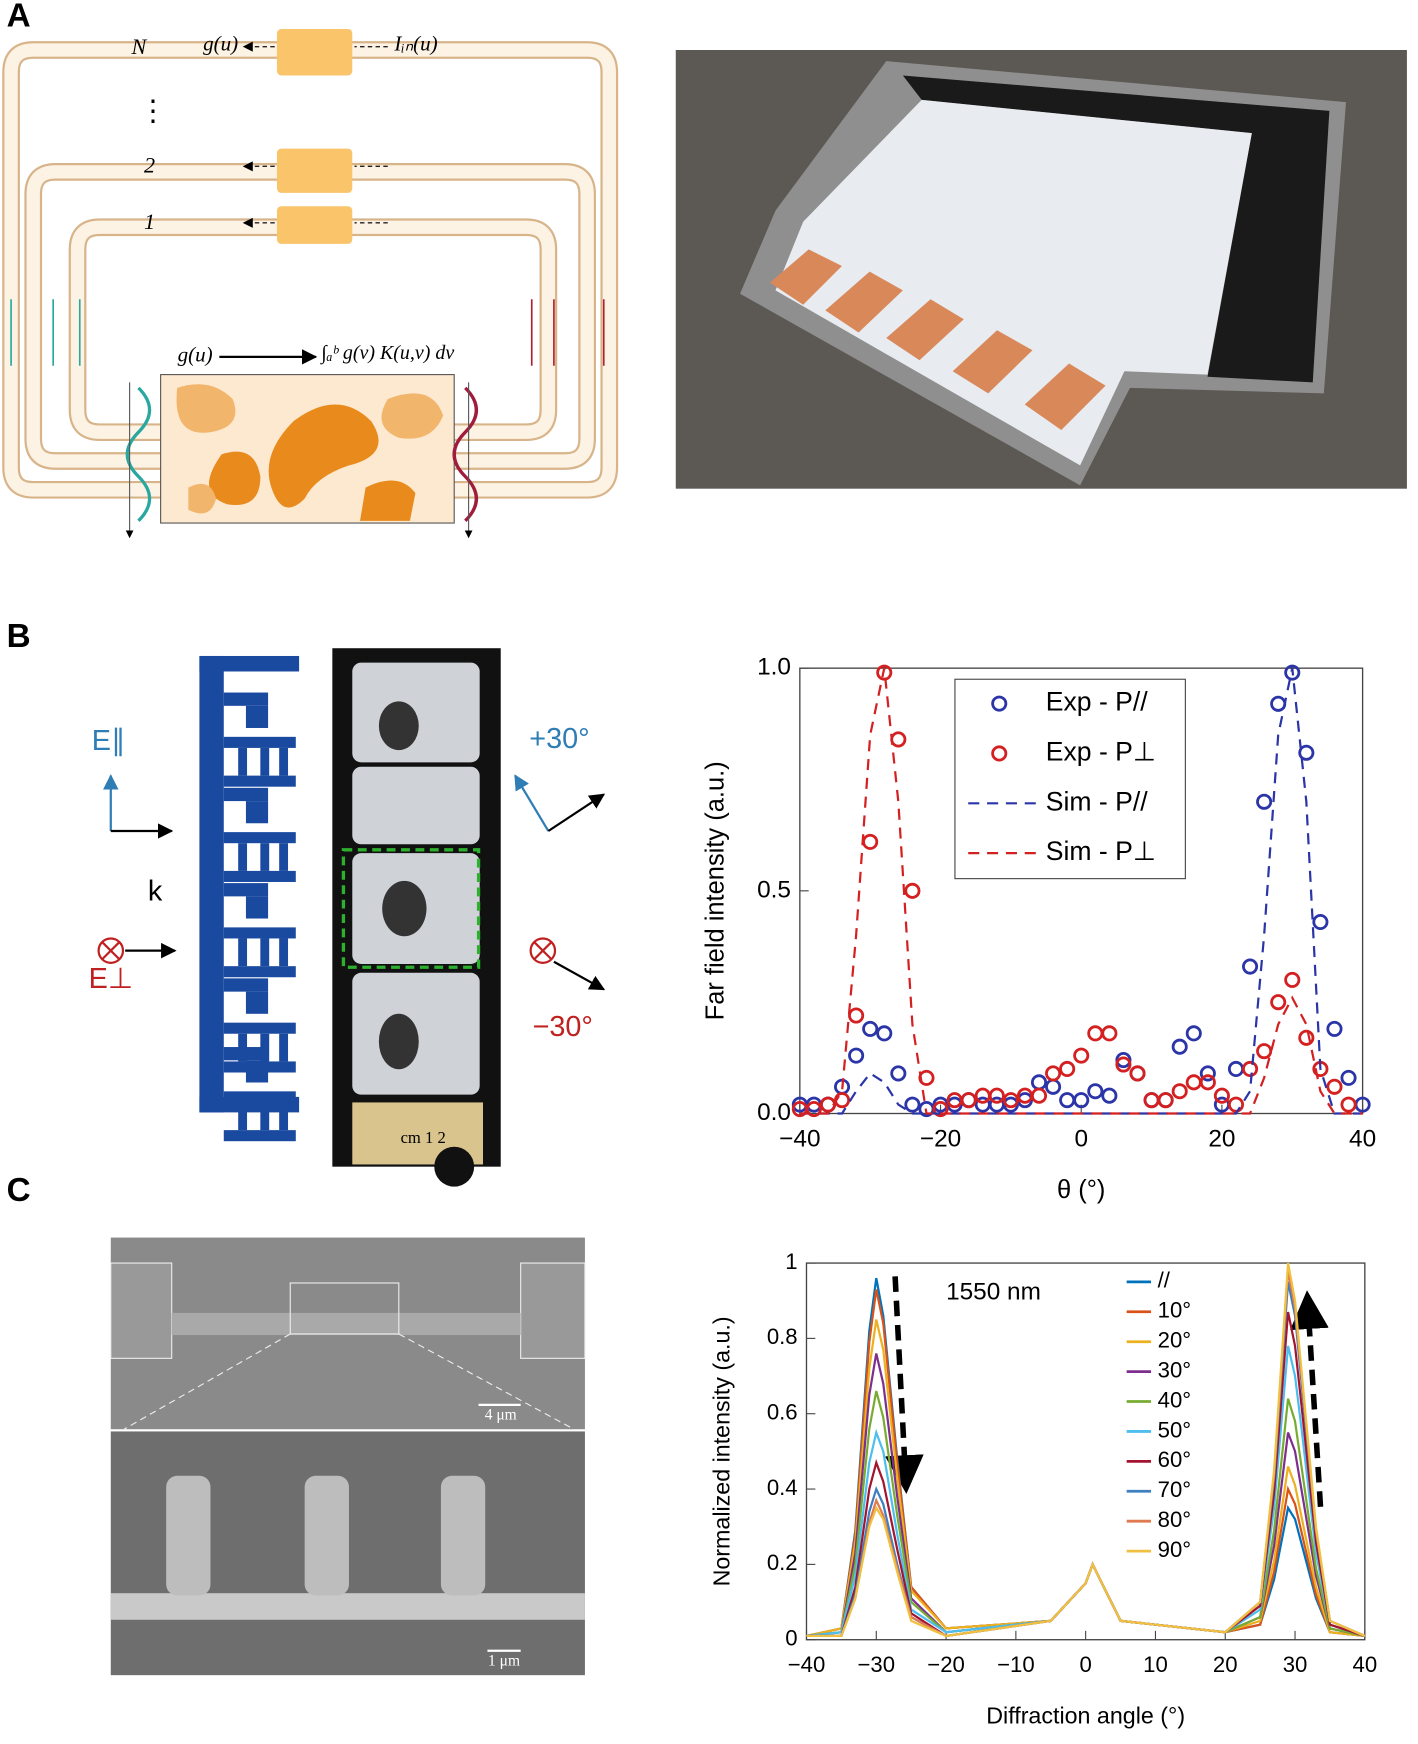 The width and height of the screenshot is (1418, 1744). I want to click on output-label: g(u), so click(220, 43).